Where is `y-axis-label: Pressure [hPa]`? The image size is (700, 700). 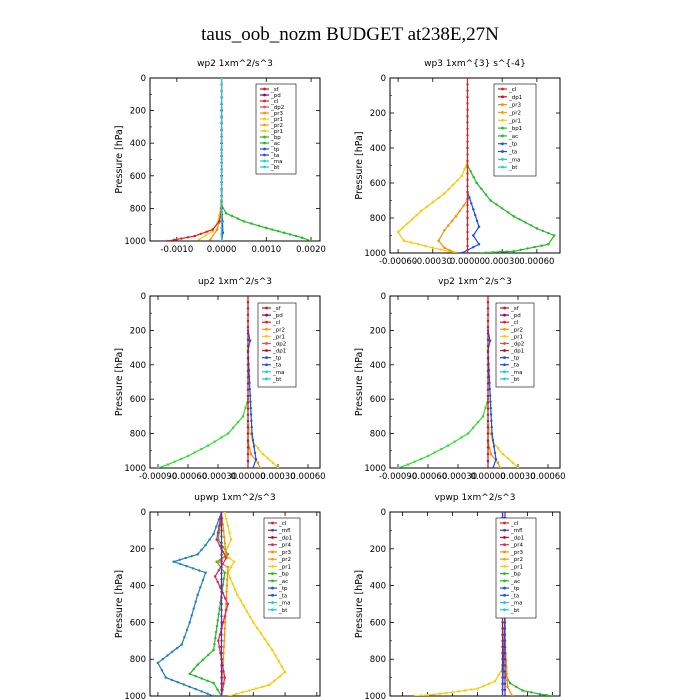 y-axis-label: Pressure [hPa] is located at coordinates (119, 159).